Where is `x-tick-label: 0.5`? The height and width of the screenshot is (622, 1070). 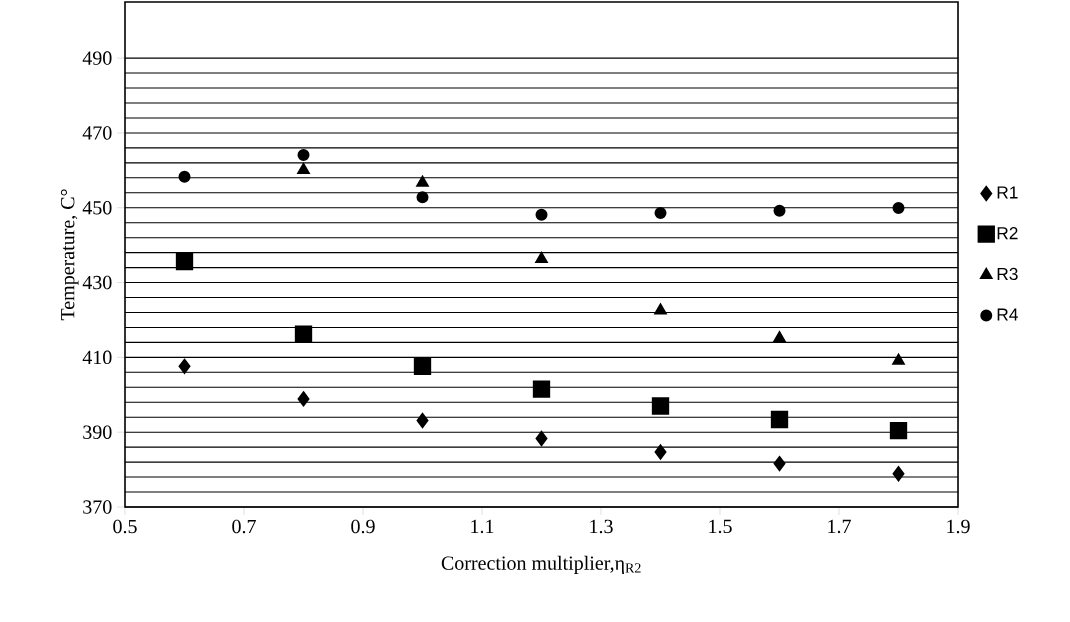
x-tick-label: 0.5 is located at coordinates (125, 526).